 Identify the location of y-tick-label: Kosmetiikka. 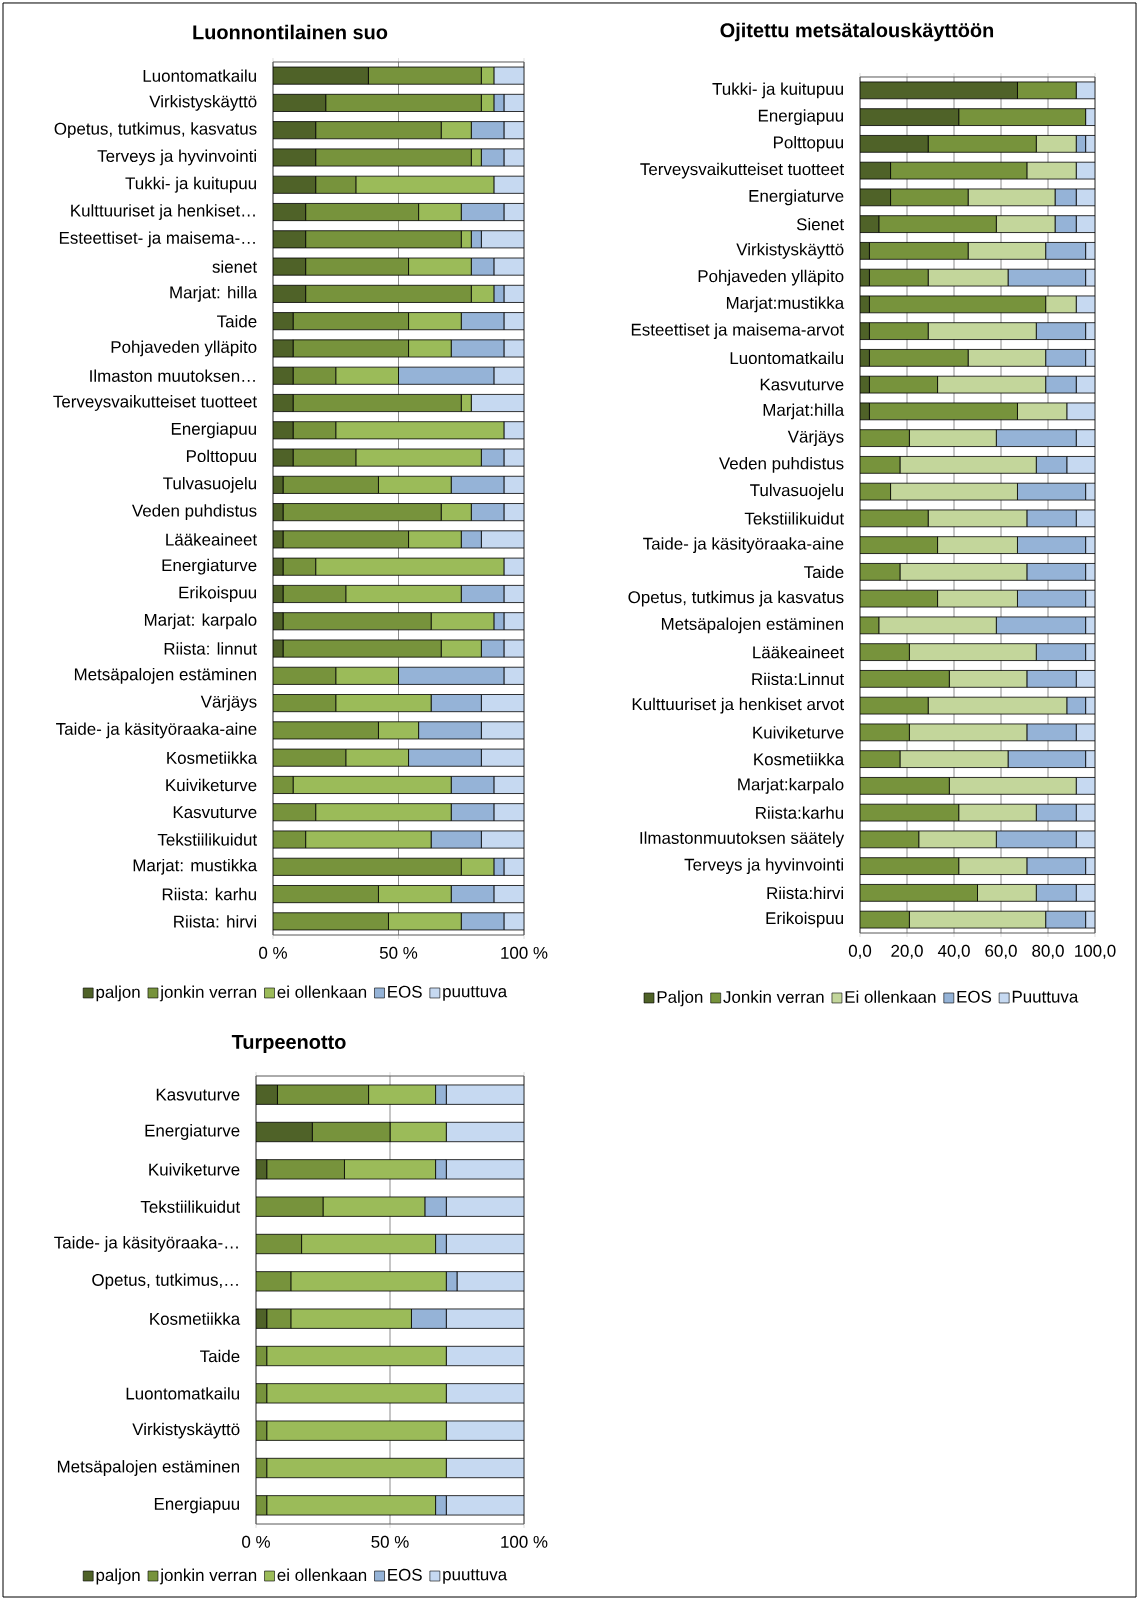
(212, 757).